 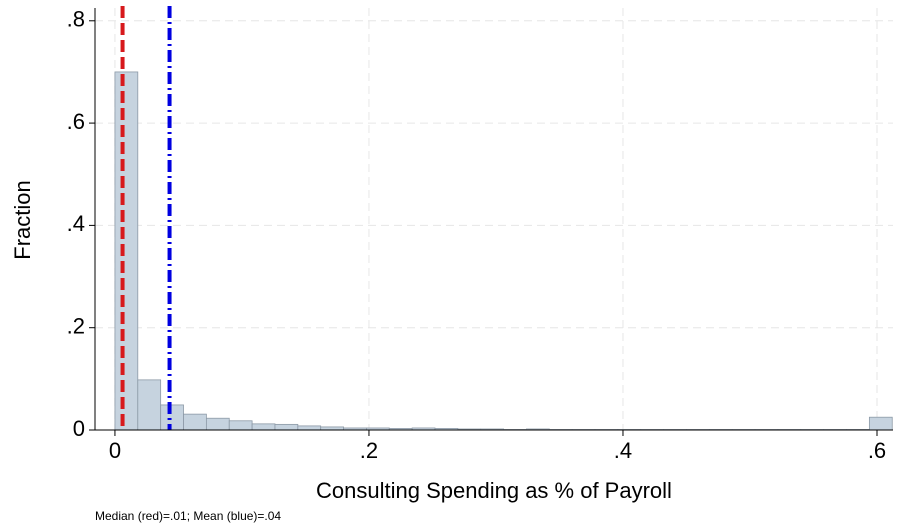 What do you see at coordinates (79, 428) in the screenshot?
I see `y-tick-label: 0` at bounding box center [79, 428].